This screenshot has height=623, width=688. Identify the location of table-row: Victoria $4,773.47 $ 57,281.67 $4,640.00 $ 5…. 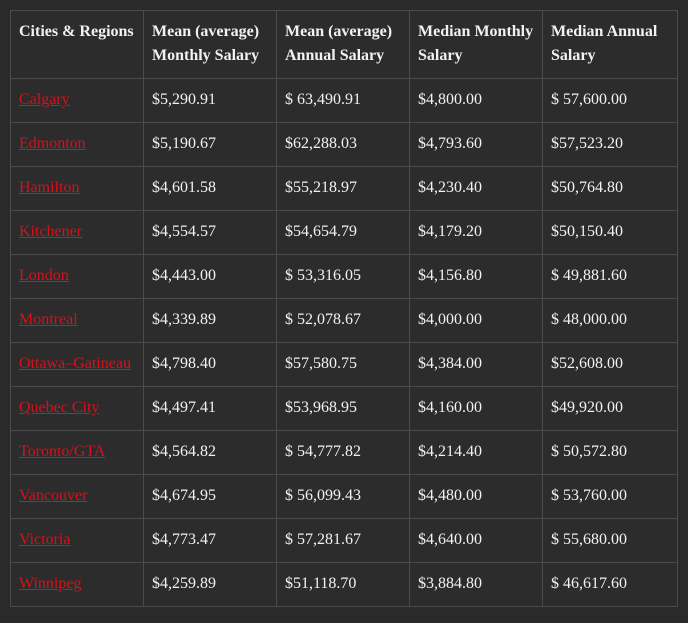
(344, 540).